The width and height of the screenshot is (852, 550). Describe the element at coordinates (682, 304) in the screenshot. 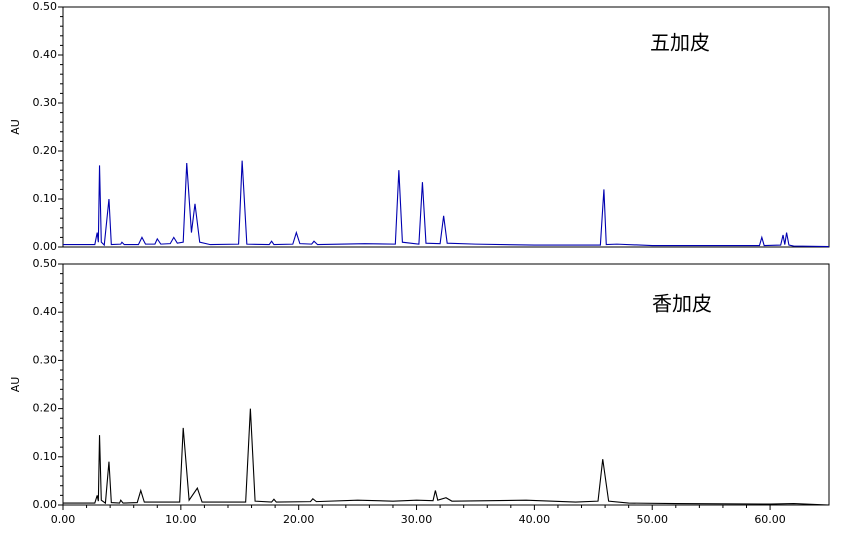

I see `annotation: 香加皮` at that location.